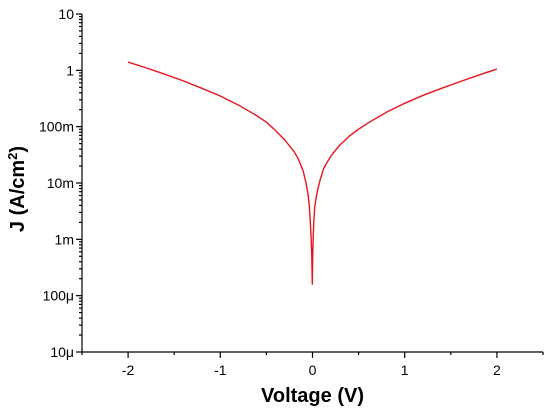 This screenshot has width=550, height=414. I want to click on y-tick-label: 100m, so click(56, 127).